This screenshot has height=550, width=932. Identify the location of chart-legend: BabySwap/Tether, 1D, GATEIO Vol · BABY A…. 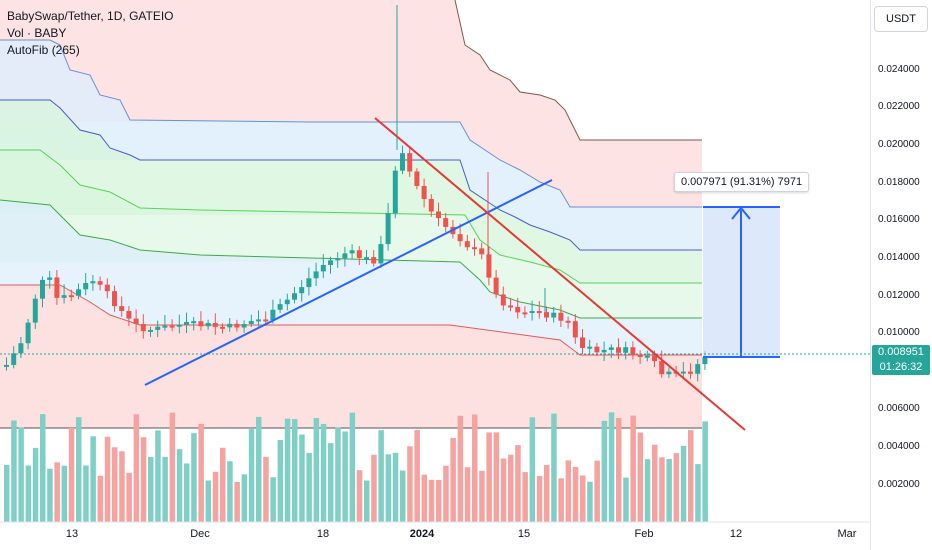
(90, 33).